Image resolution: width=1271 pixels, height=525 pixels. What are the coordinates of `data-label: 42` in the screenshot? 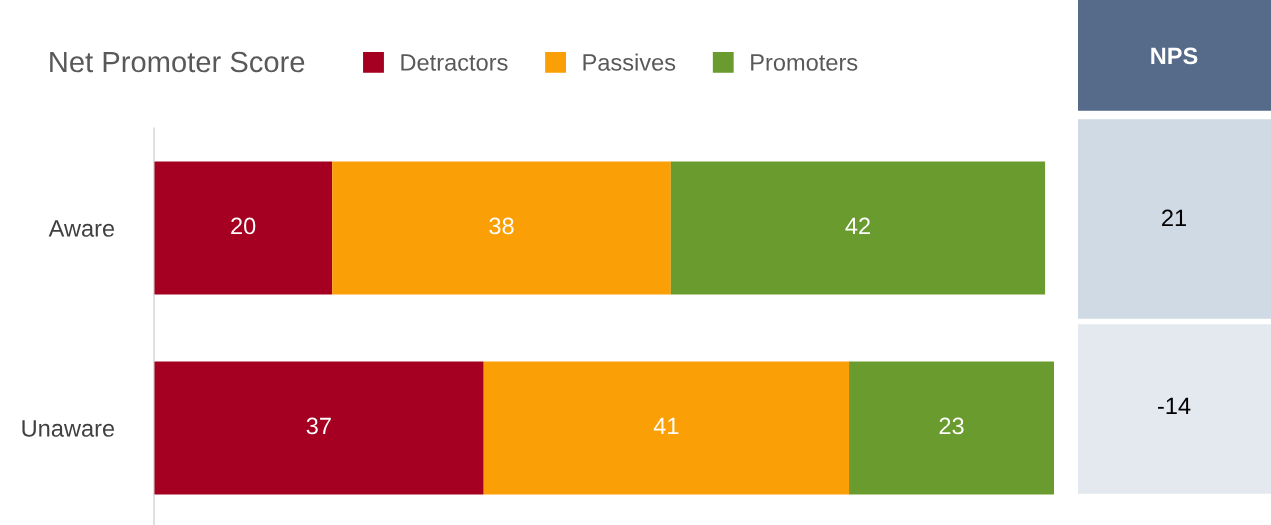 It's located at (857, 226).